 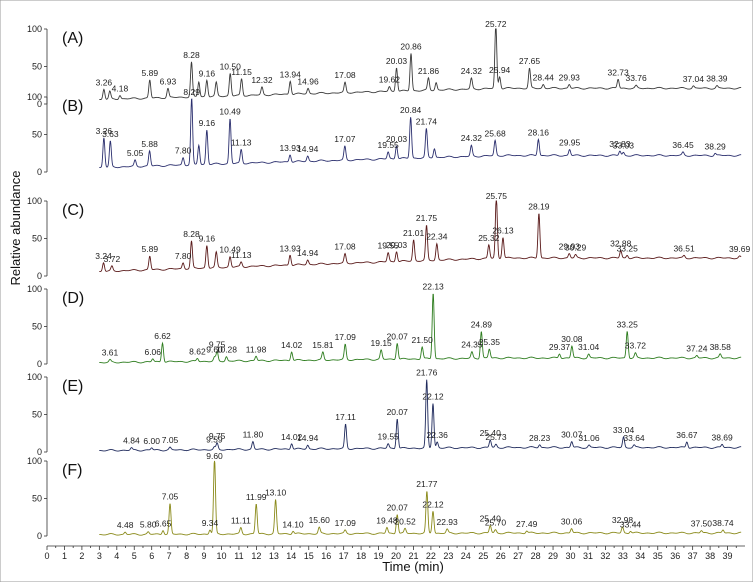 What do you see at coordinates (490, 342) in the screenshot?
I see `peak-label: 25.35` at bounding box center [490, 342].